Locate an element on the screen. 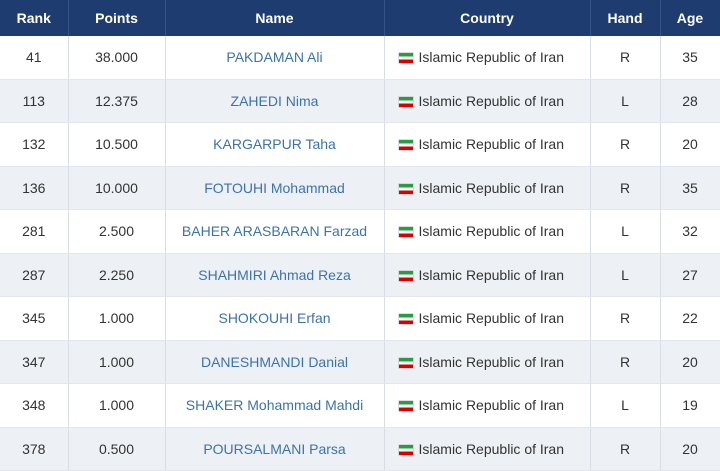 This screenshot has height=471, width=720. column-header: Name is located at coordinates (275, 18).